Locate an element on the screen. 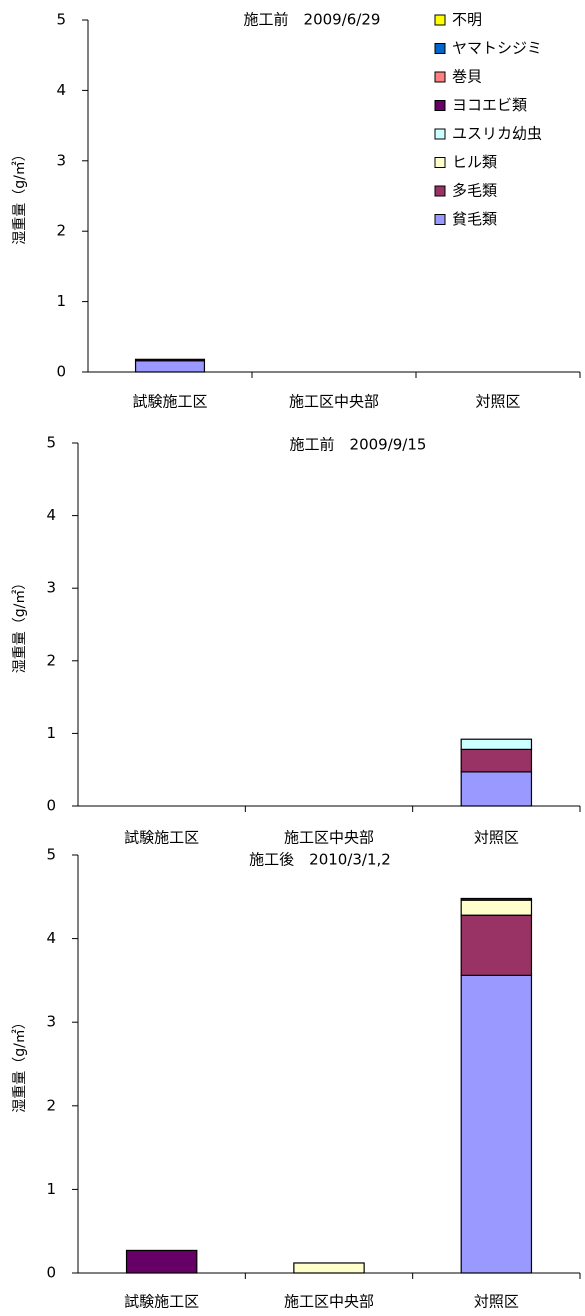 The width and height of the screenshot is (585, 1316). chart-title: 施工前 2009/6/29 is located at coordinates (312, 20).